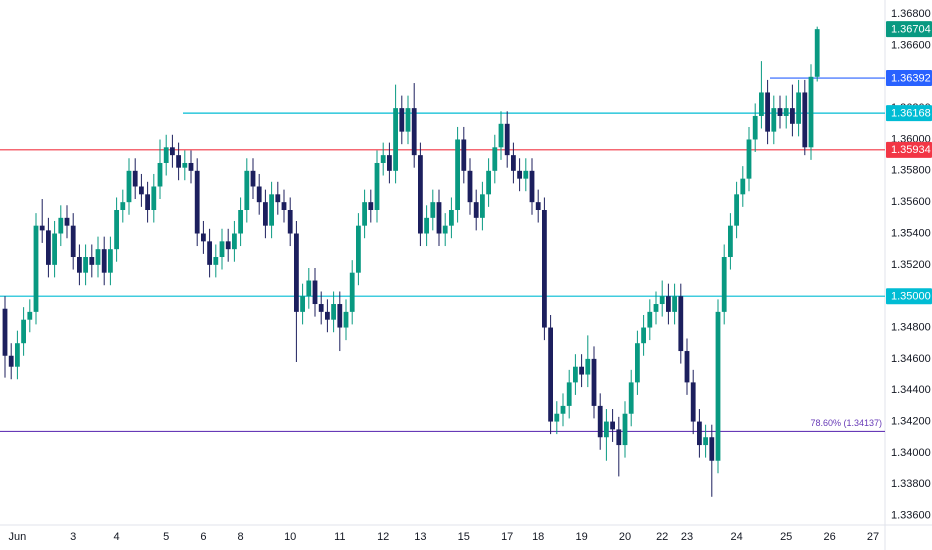 This screenshot has height=550, width=932. I want to click on x-tick-label: 12, so click(383, 537).